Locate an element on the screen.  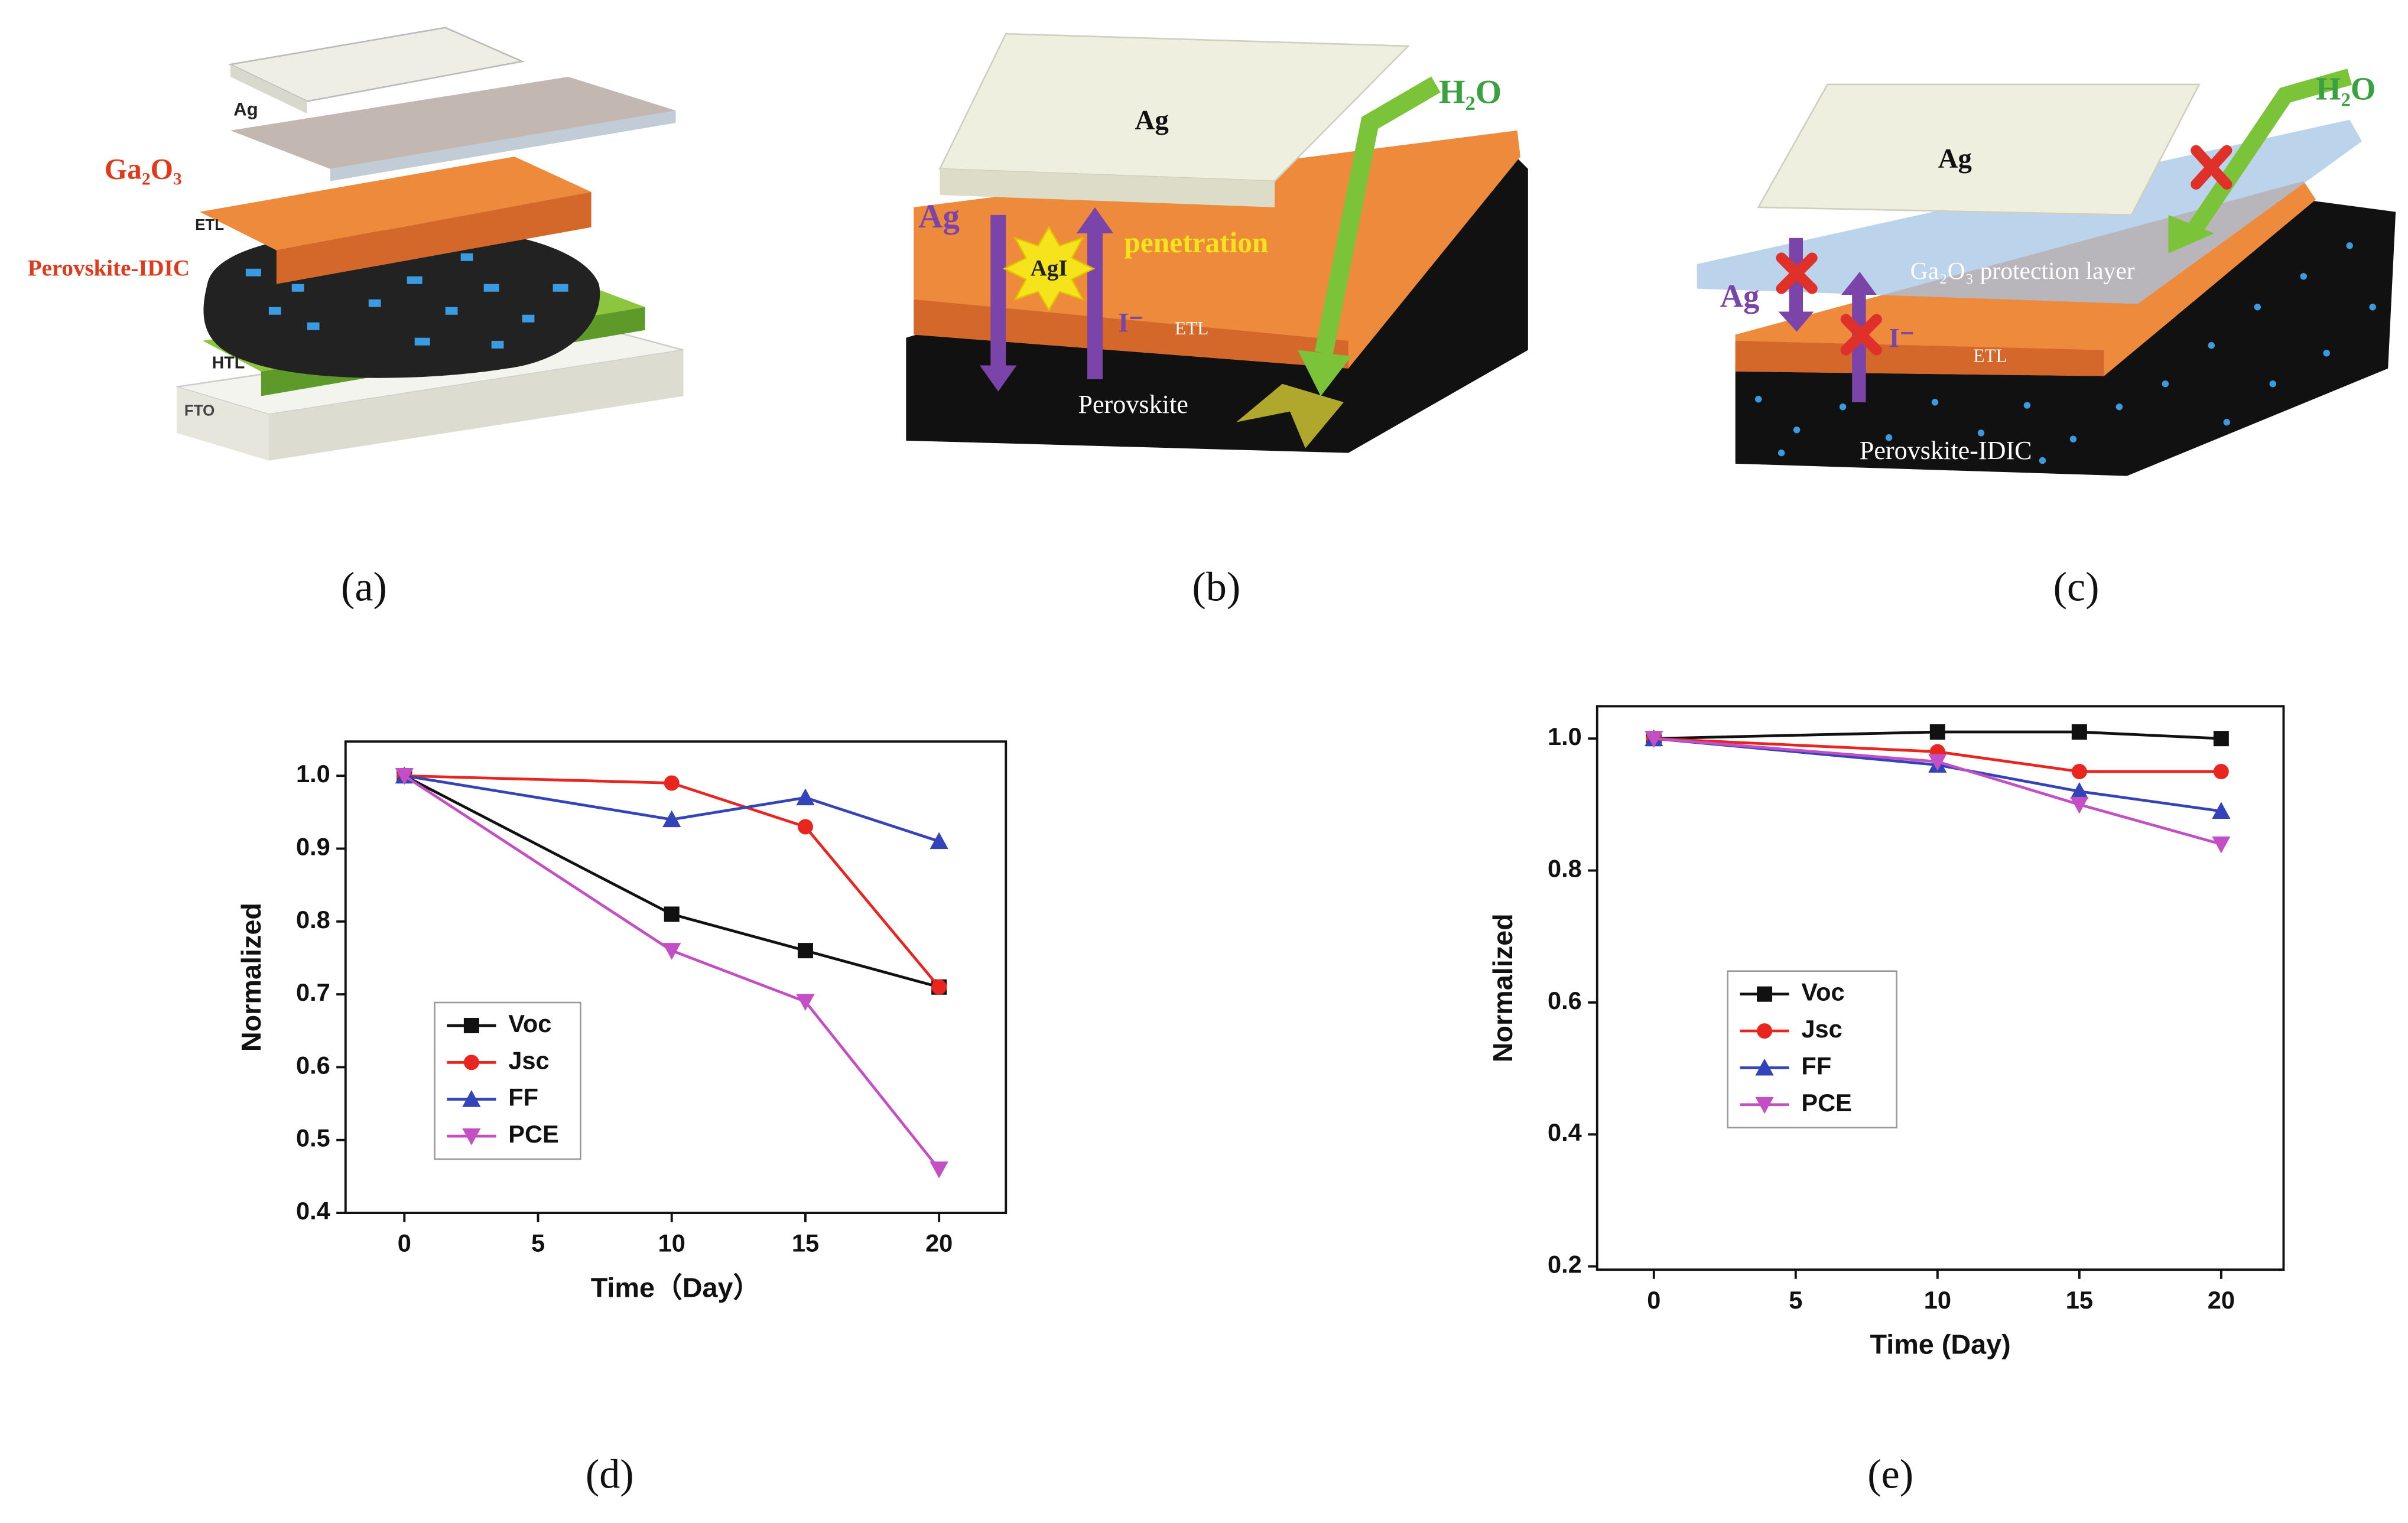
ga2o3-layer is located at coordinates (453, 123).